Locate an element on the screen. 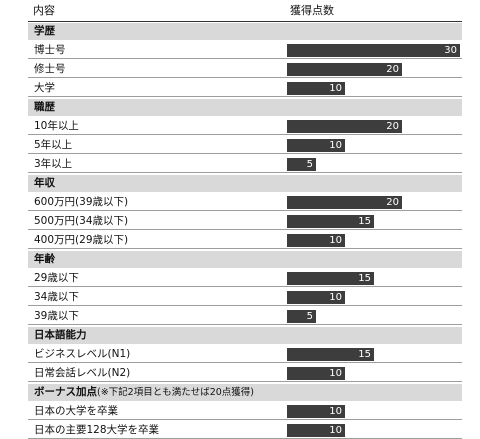 This screenshot has height=439, width=480. item-label: 大学 is located at coordinates (44, 88).